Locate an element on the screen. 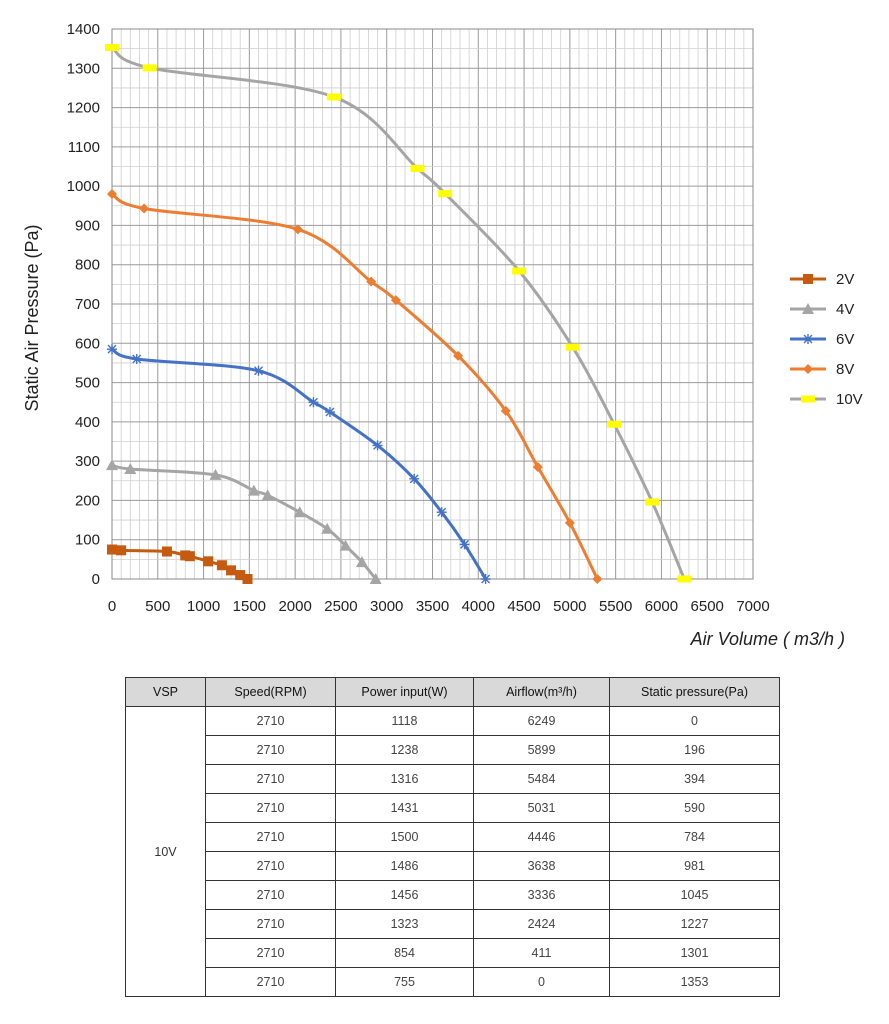 This screenshot has height=1024, width=889. table-row: 2710 755 0 1353 is located at coordinates (453, 982).